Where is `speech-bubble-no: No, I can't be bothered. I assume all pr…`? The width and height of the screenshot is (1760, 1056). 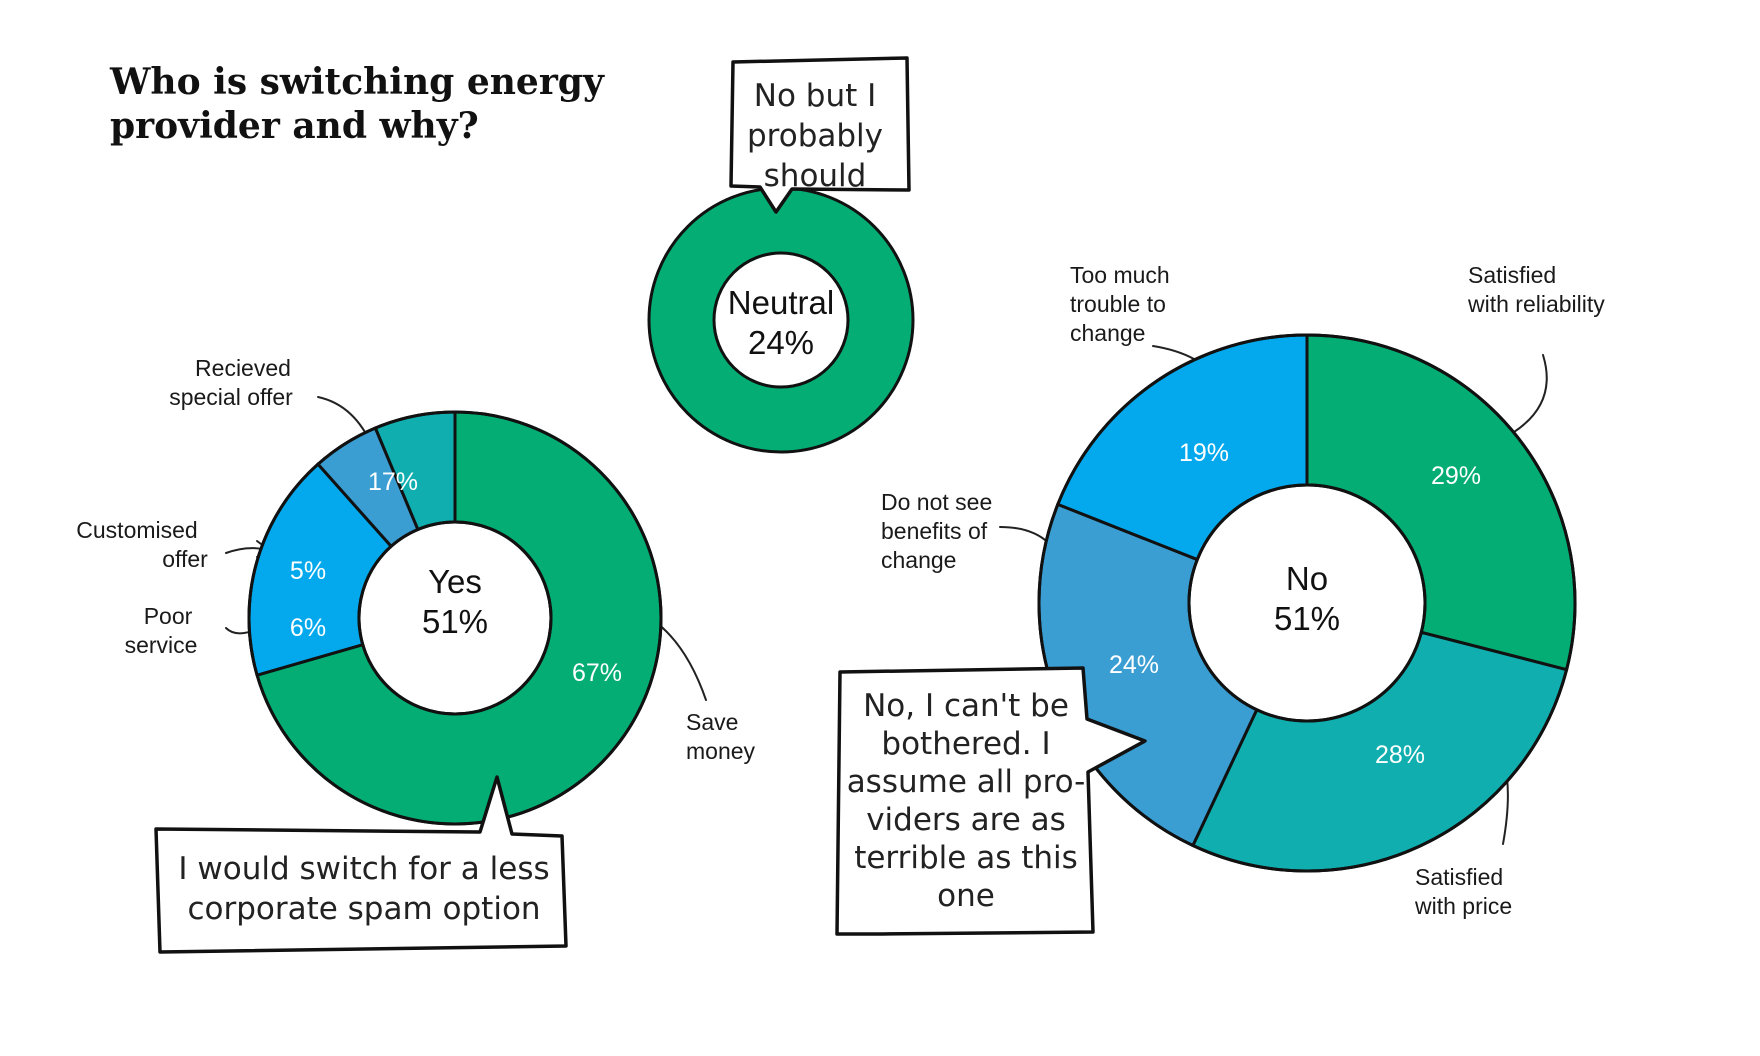 speech-bubble-no: No, I can't be bothered. I assume all pr… is located at coordinates (991, 801).